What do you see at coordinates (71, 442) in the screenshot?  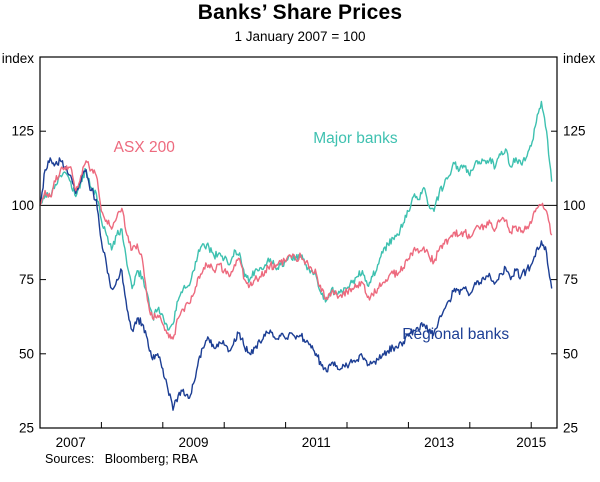 I see `x-axis-label: 2007` at bounding box center [71, 442].